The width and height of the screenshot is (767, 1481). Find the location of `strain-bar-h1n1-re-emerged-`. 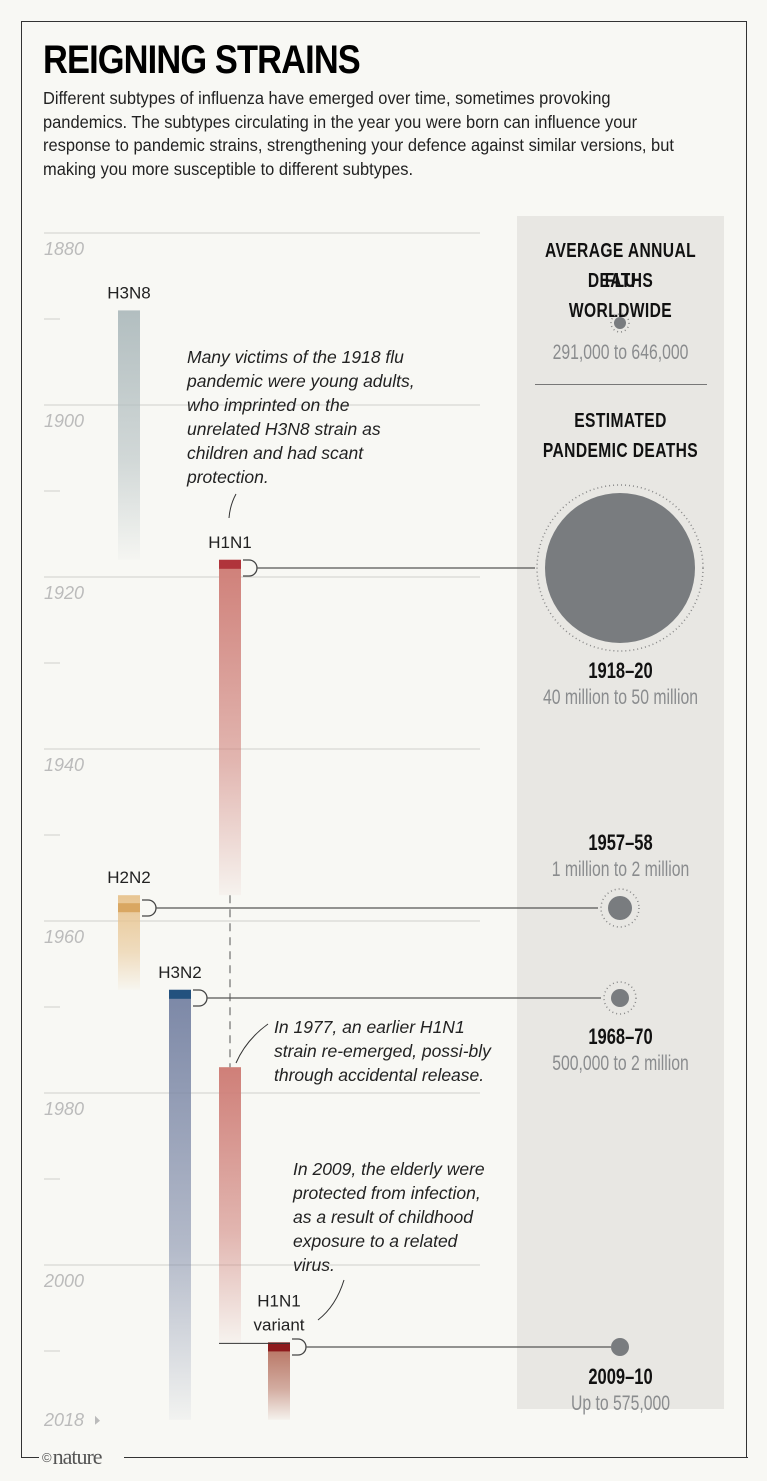

strain-bar-h1n1-re-emerged- is located at coordinates (230, 1205).